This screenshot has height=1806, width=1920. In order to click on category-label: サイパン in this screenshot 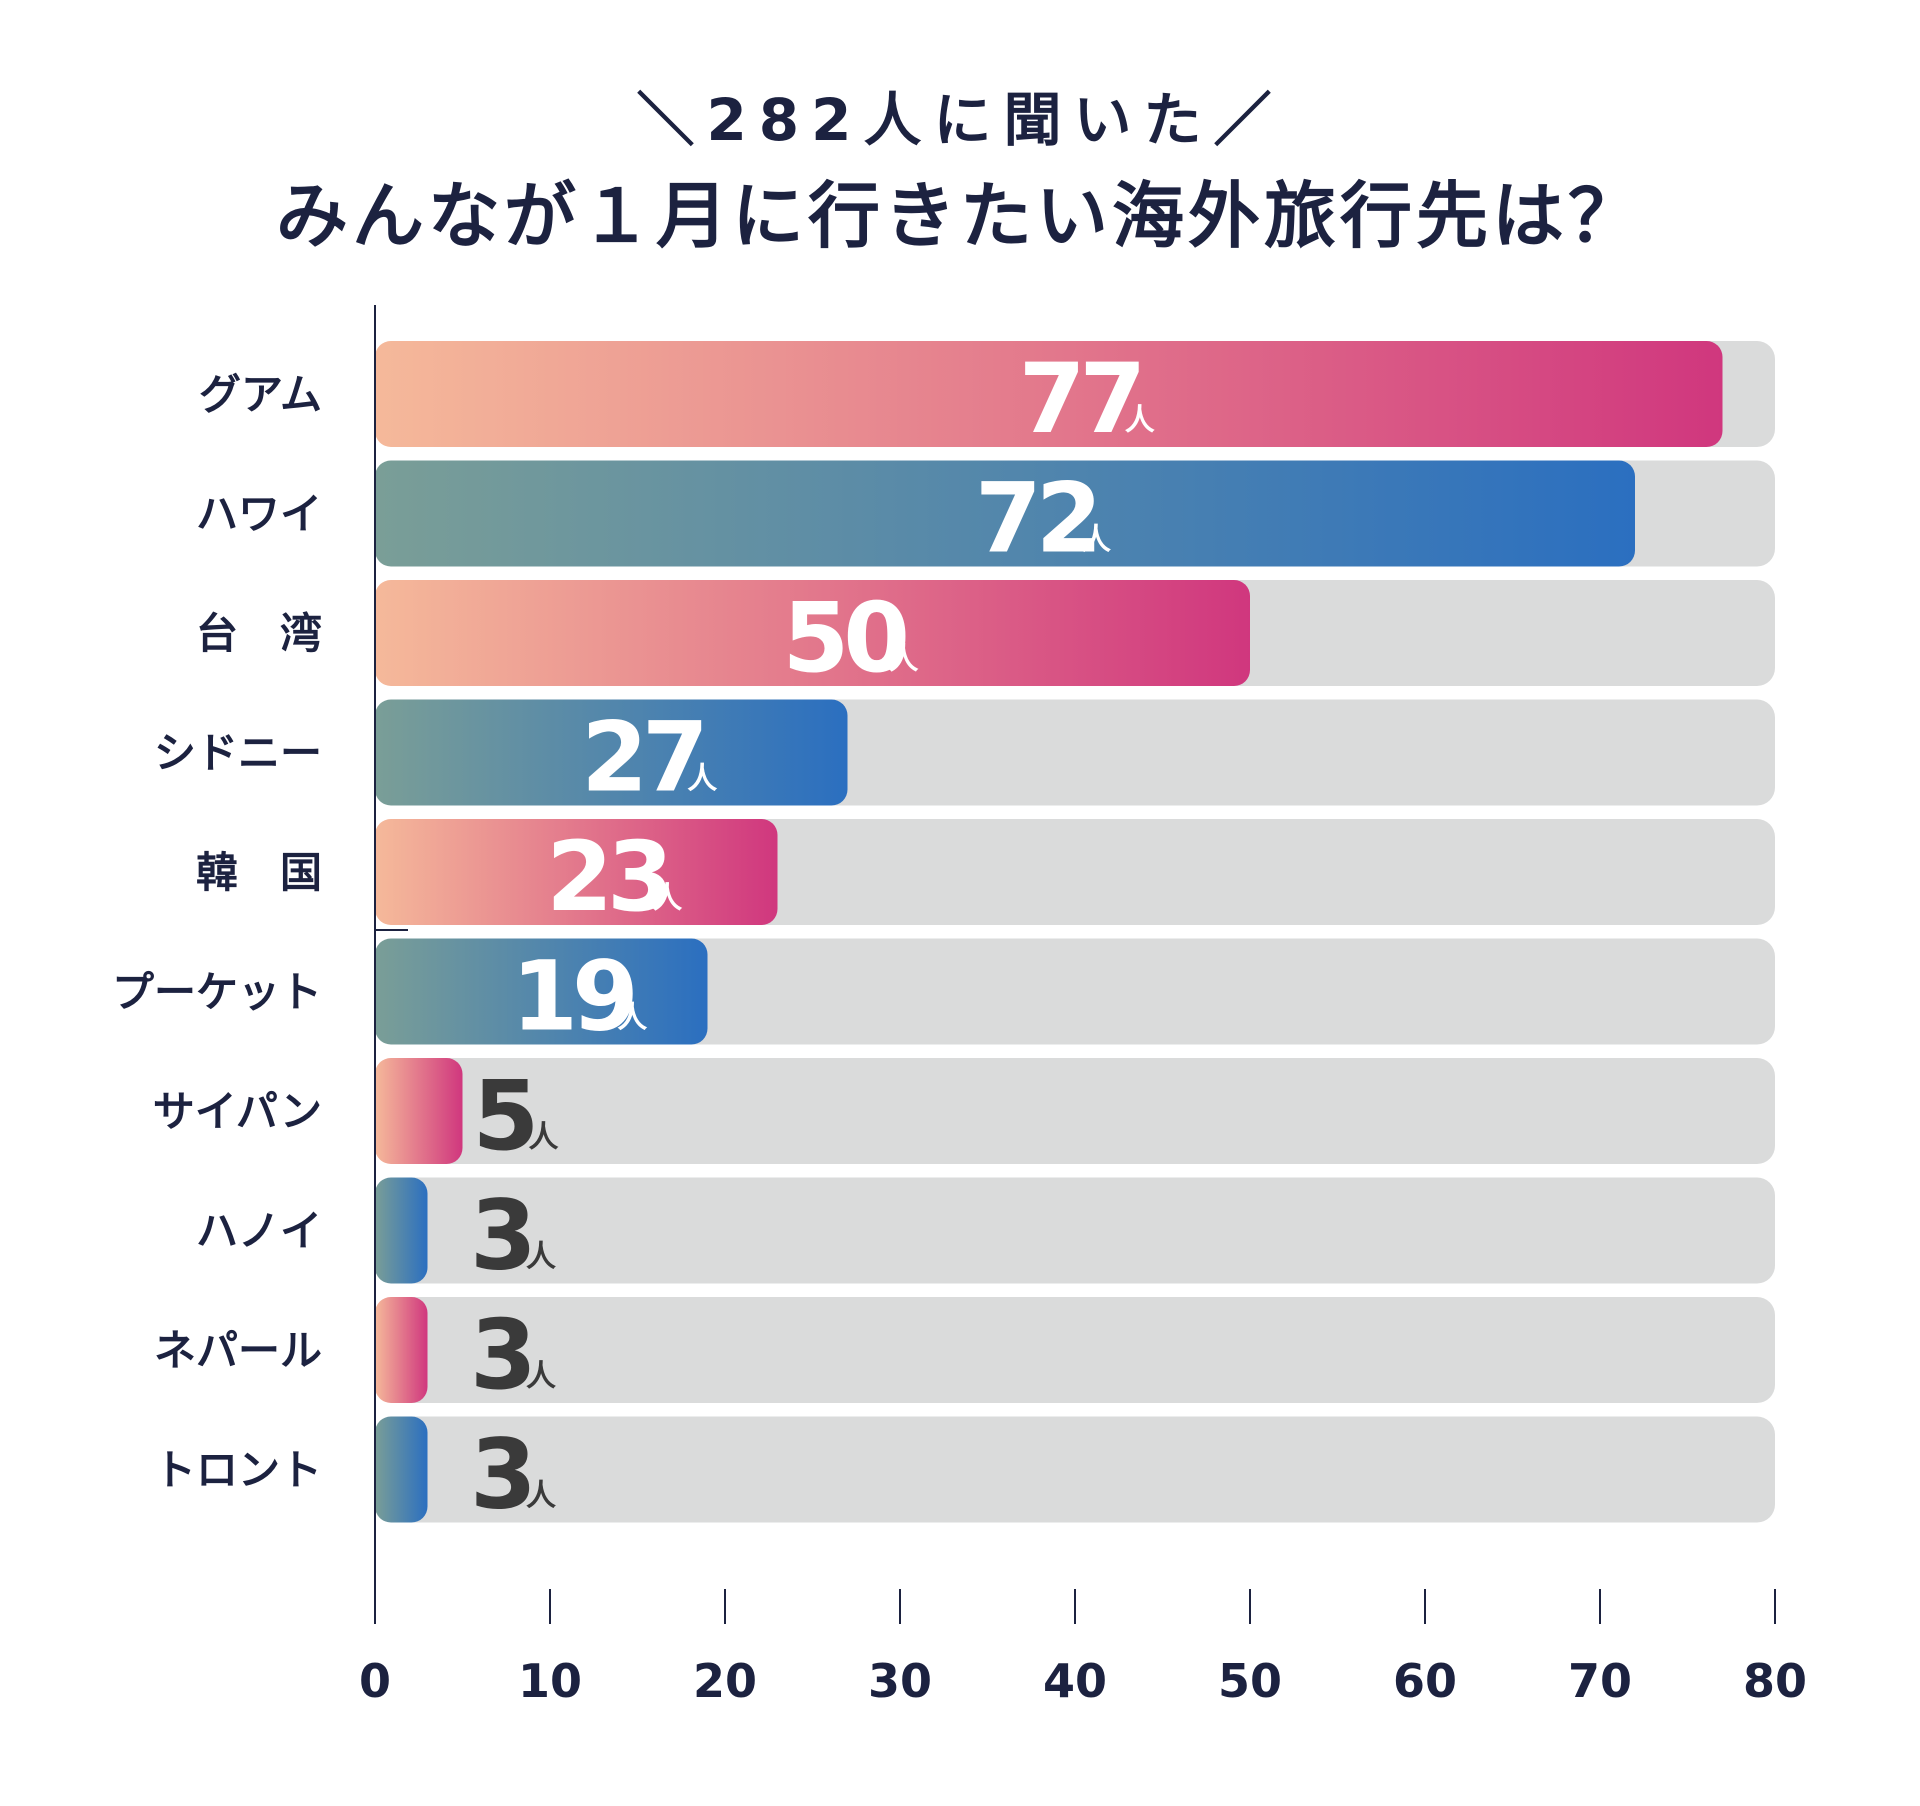, I will do `click(237, 1111)`.